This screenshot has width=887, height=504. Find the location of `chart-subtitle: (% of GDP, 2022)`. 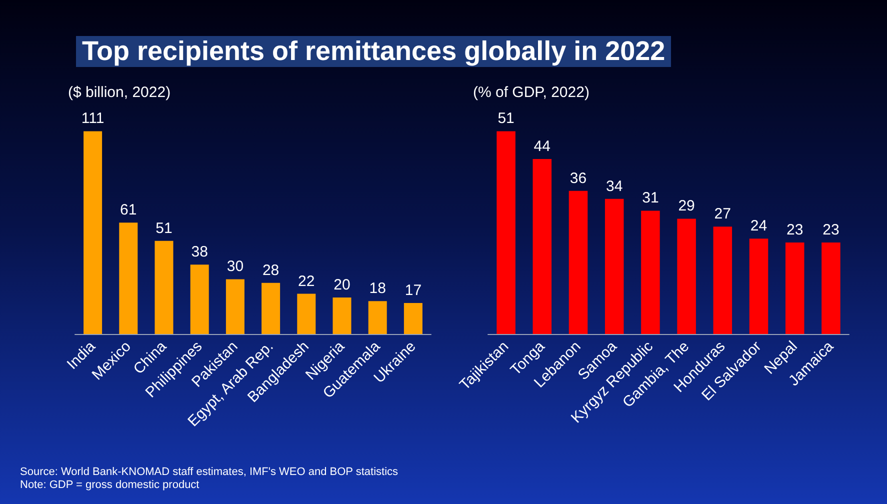

chart-subtitle: (% of GDP, 2022) is located at coordinates (531, 92).